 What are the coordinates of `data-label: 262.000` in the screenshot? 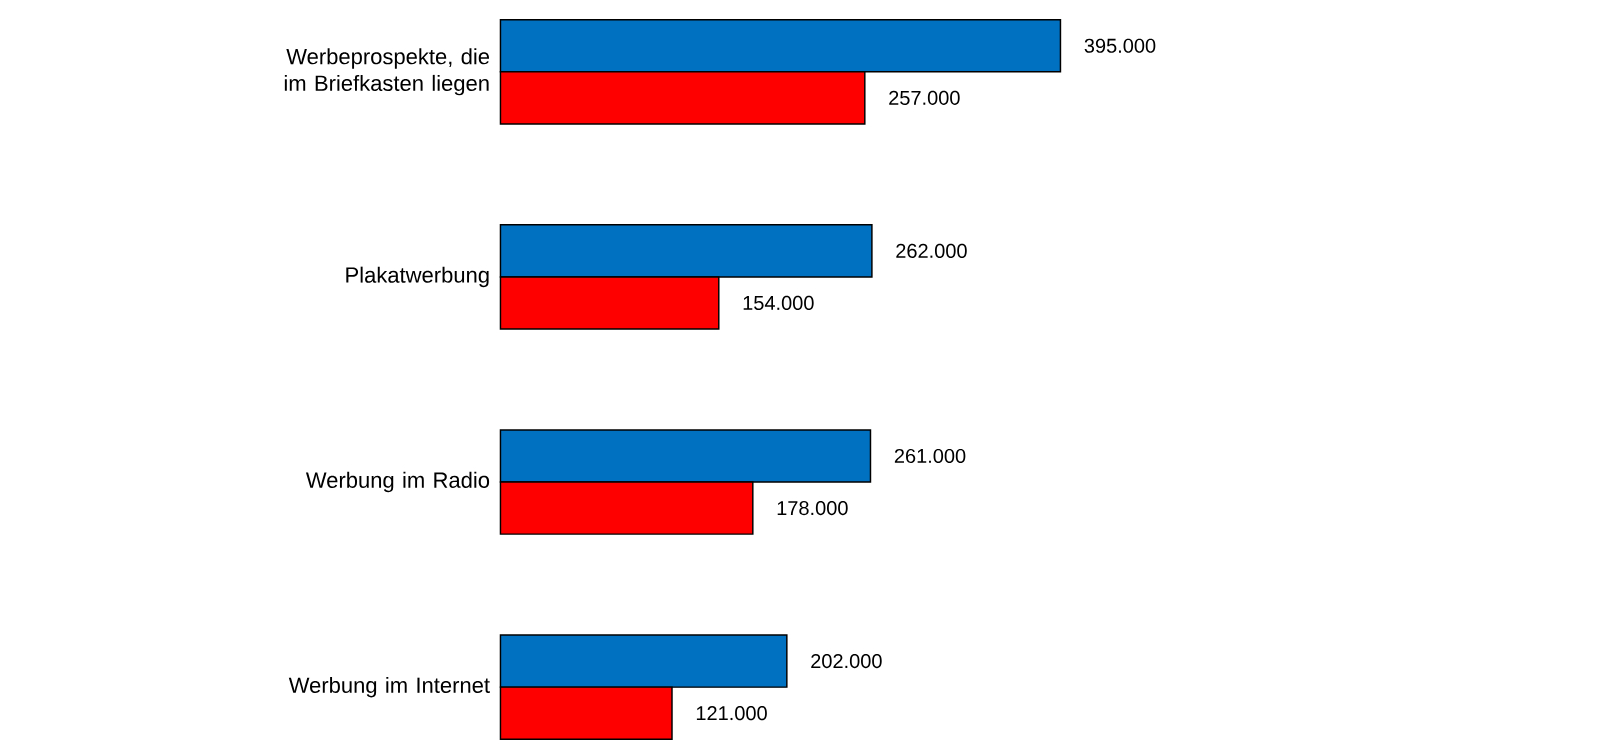 It's located at (931, 250).